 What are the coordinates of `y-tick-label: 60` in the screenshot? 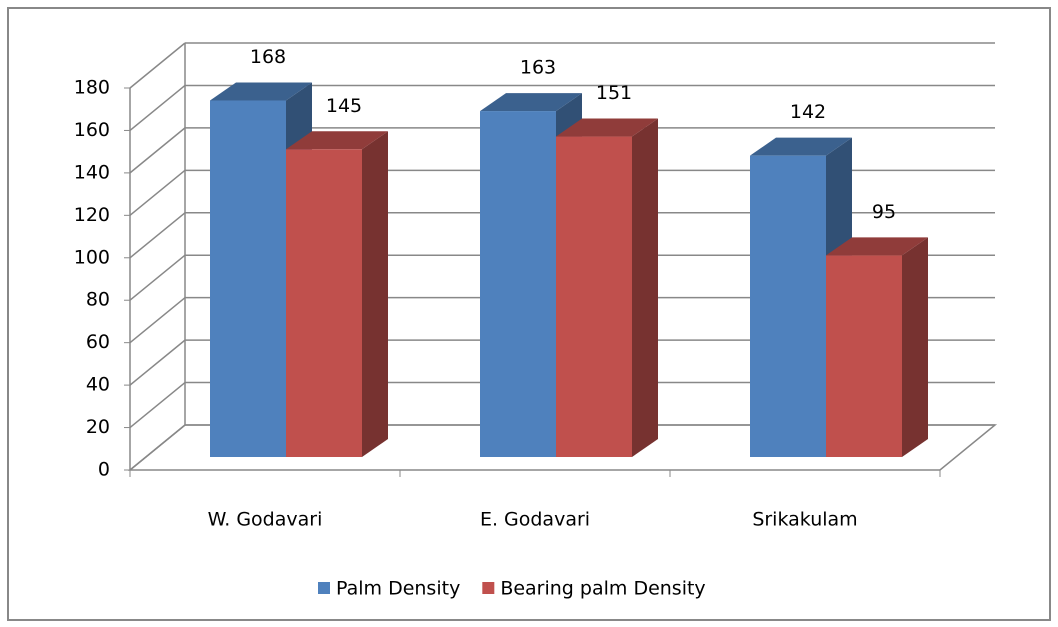 It's located at (98, 342).